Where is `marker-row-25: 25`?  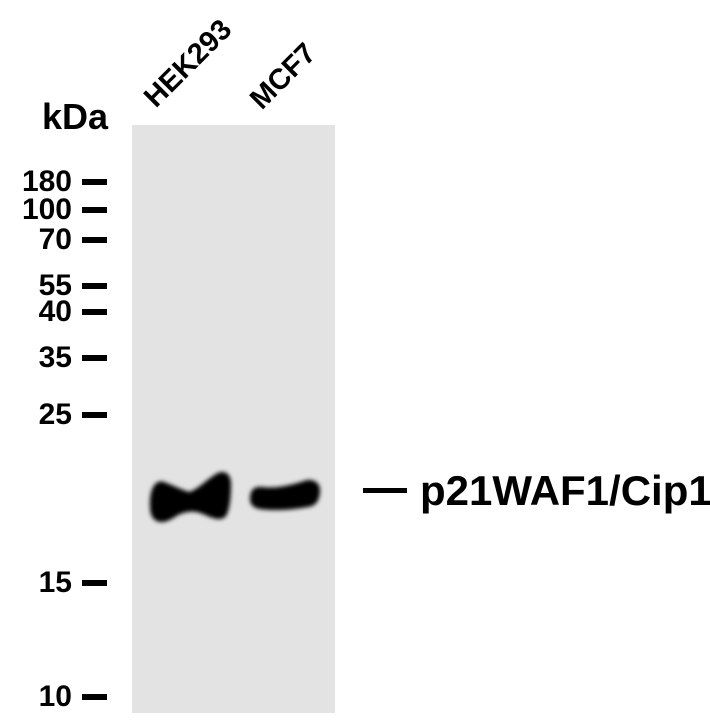 marker-row-25: 25 is located at coordinates (53, 415).